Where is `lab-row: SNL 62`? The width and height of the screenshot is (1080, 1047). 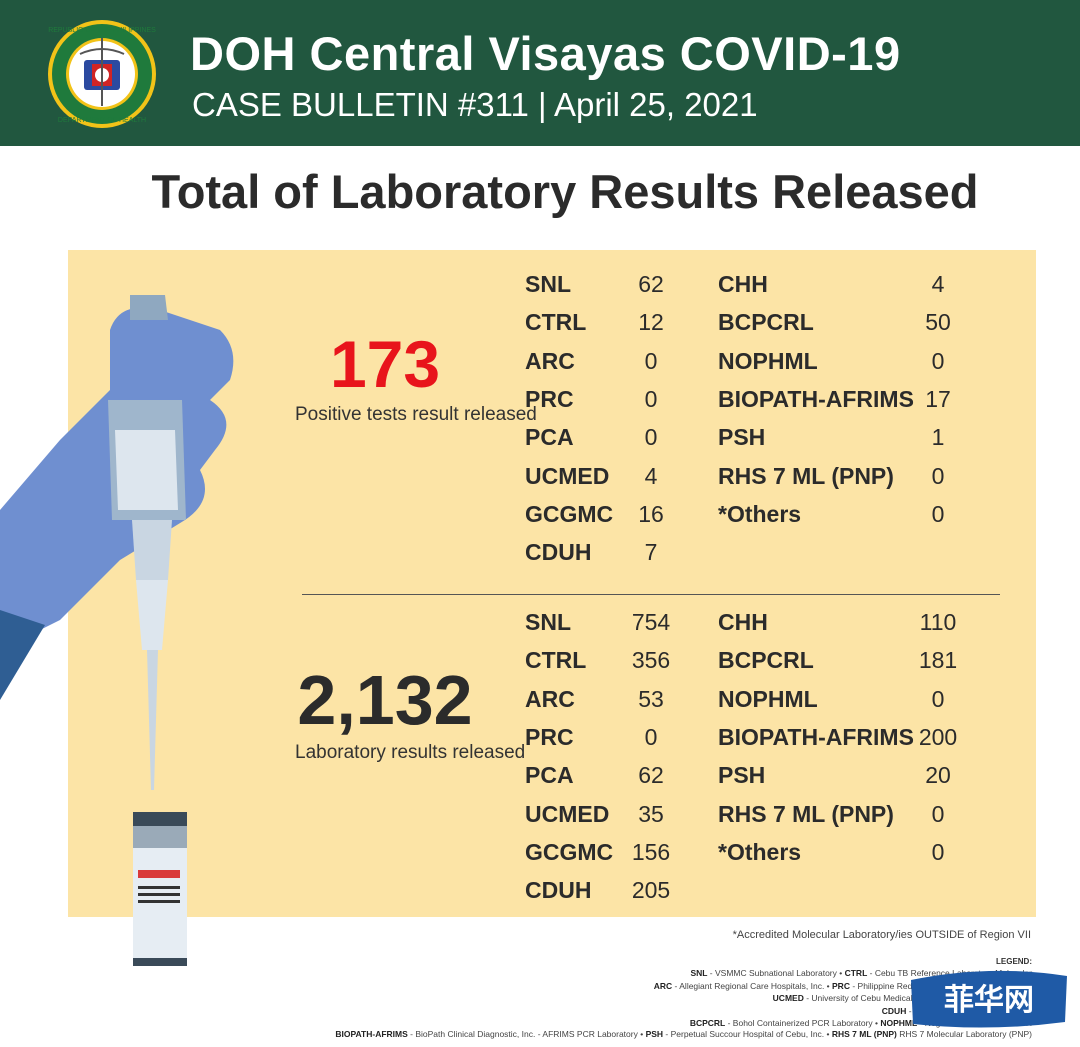
lab-row: SNL 62 is located at coordinates (605, 286).